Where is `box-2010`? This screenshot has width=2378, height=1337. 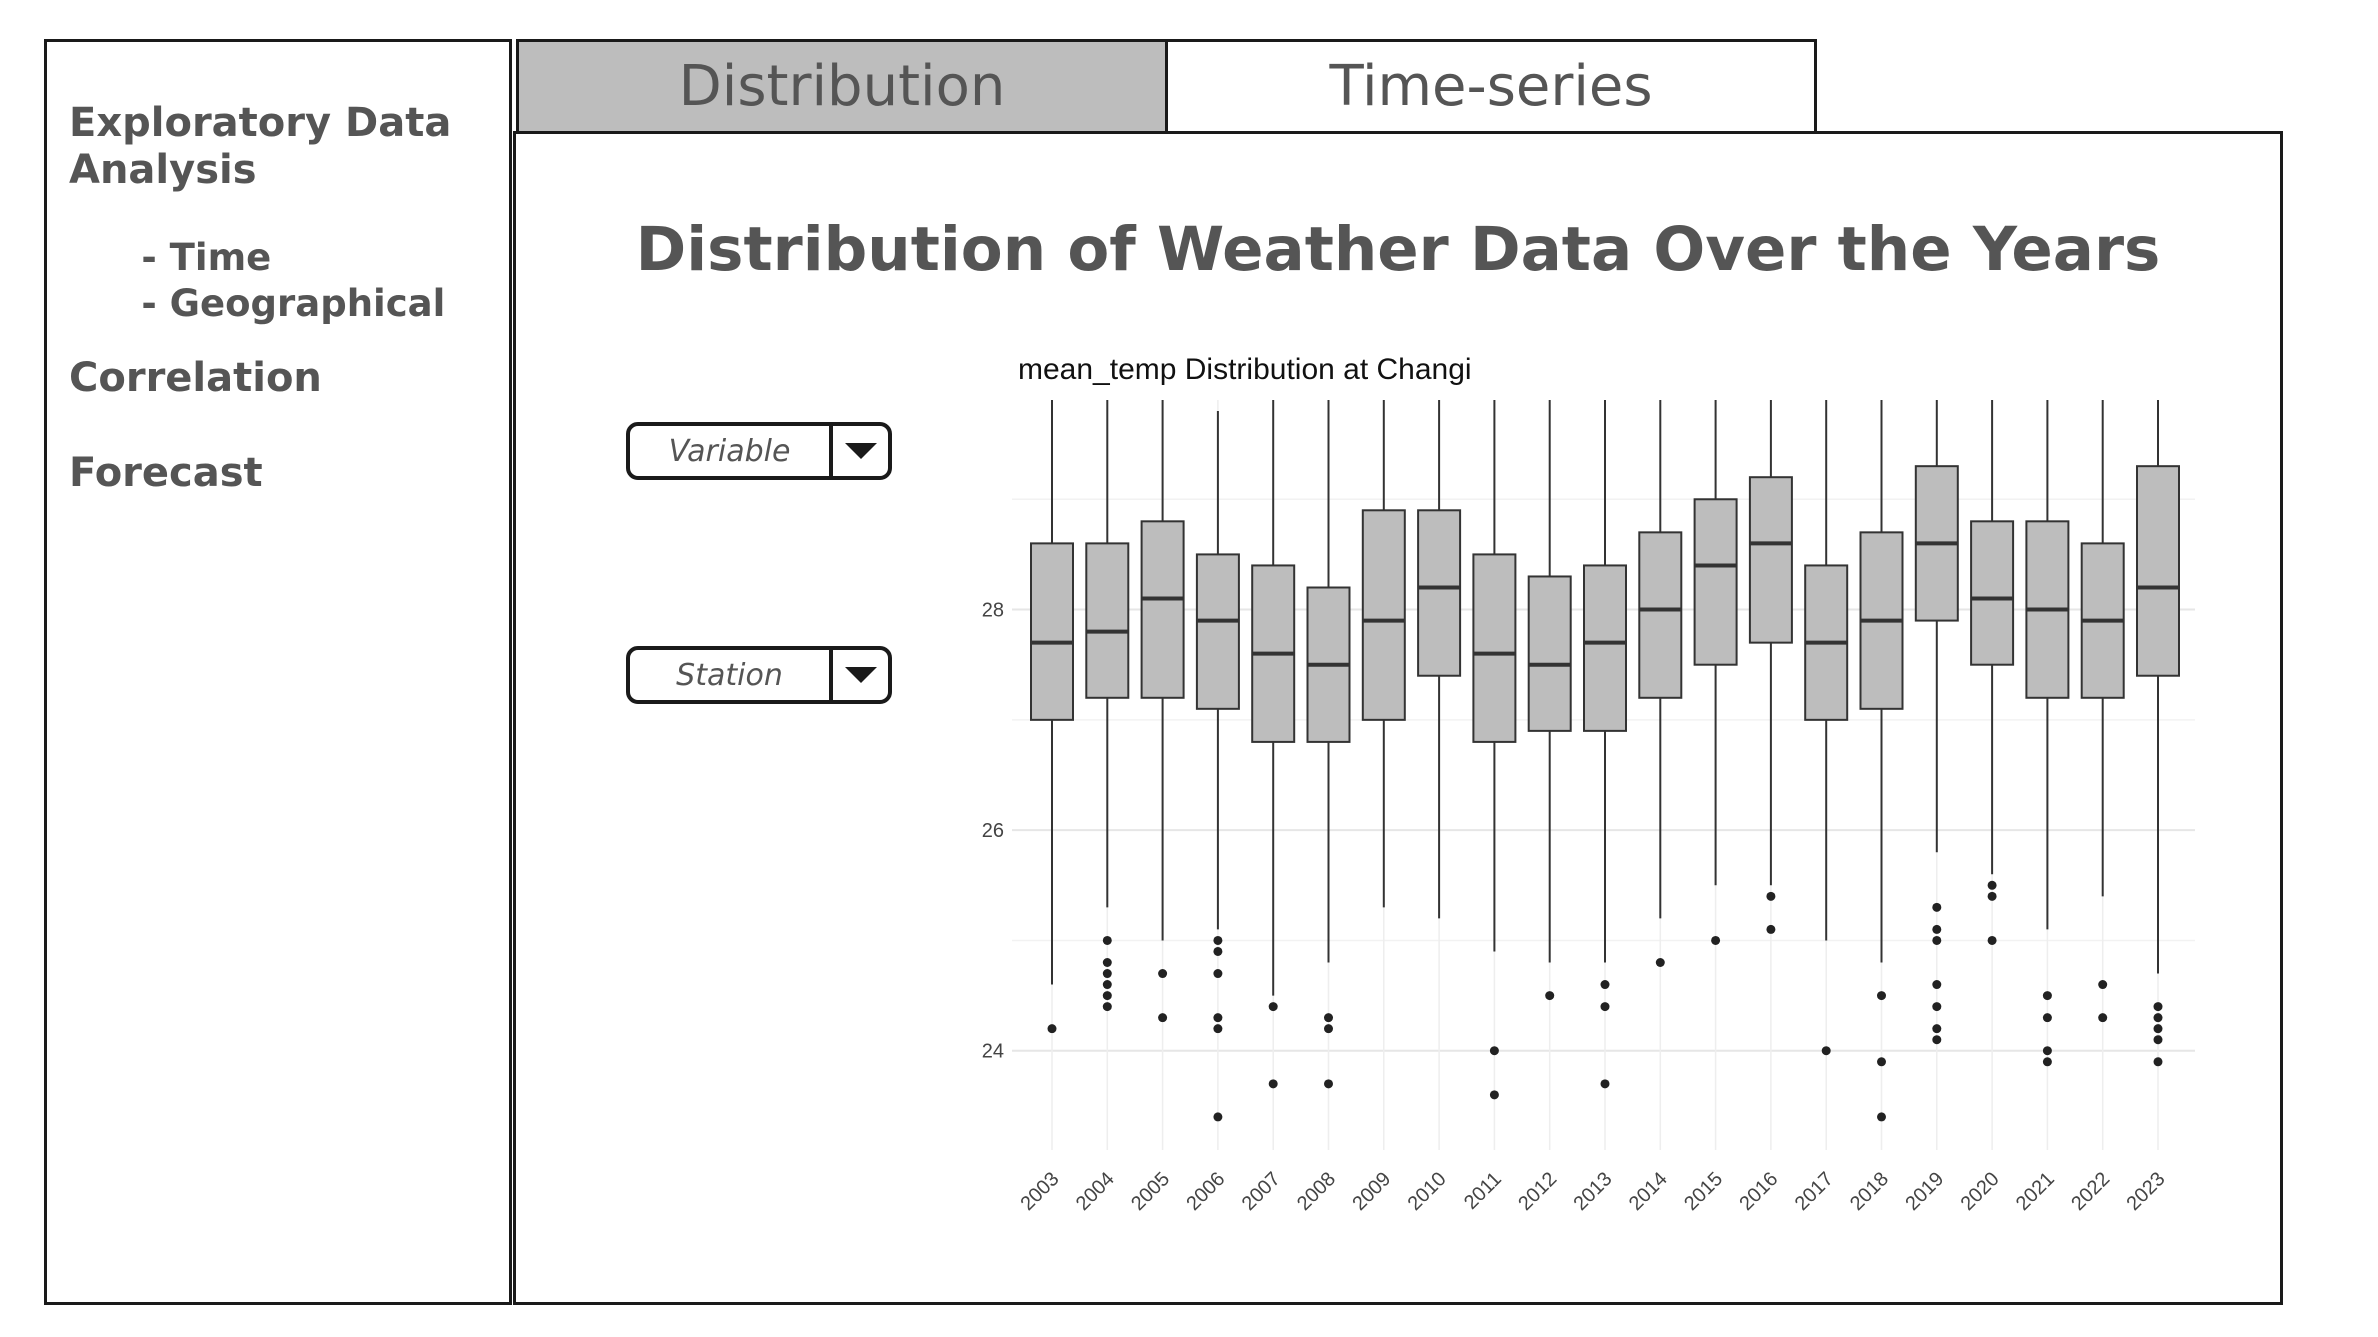 box-2010 is located at coordinates (1439, 659).